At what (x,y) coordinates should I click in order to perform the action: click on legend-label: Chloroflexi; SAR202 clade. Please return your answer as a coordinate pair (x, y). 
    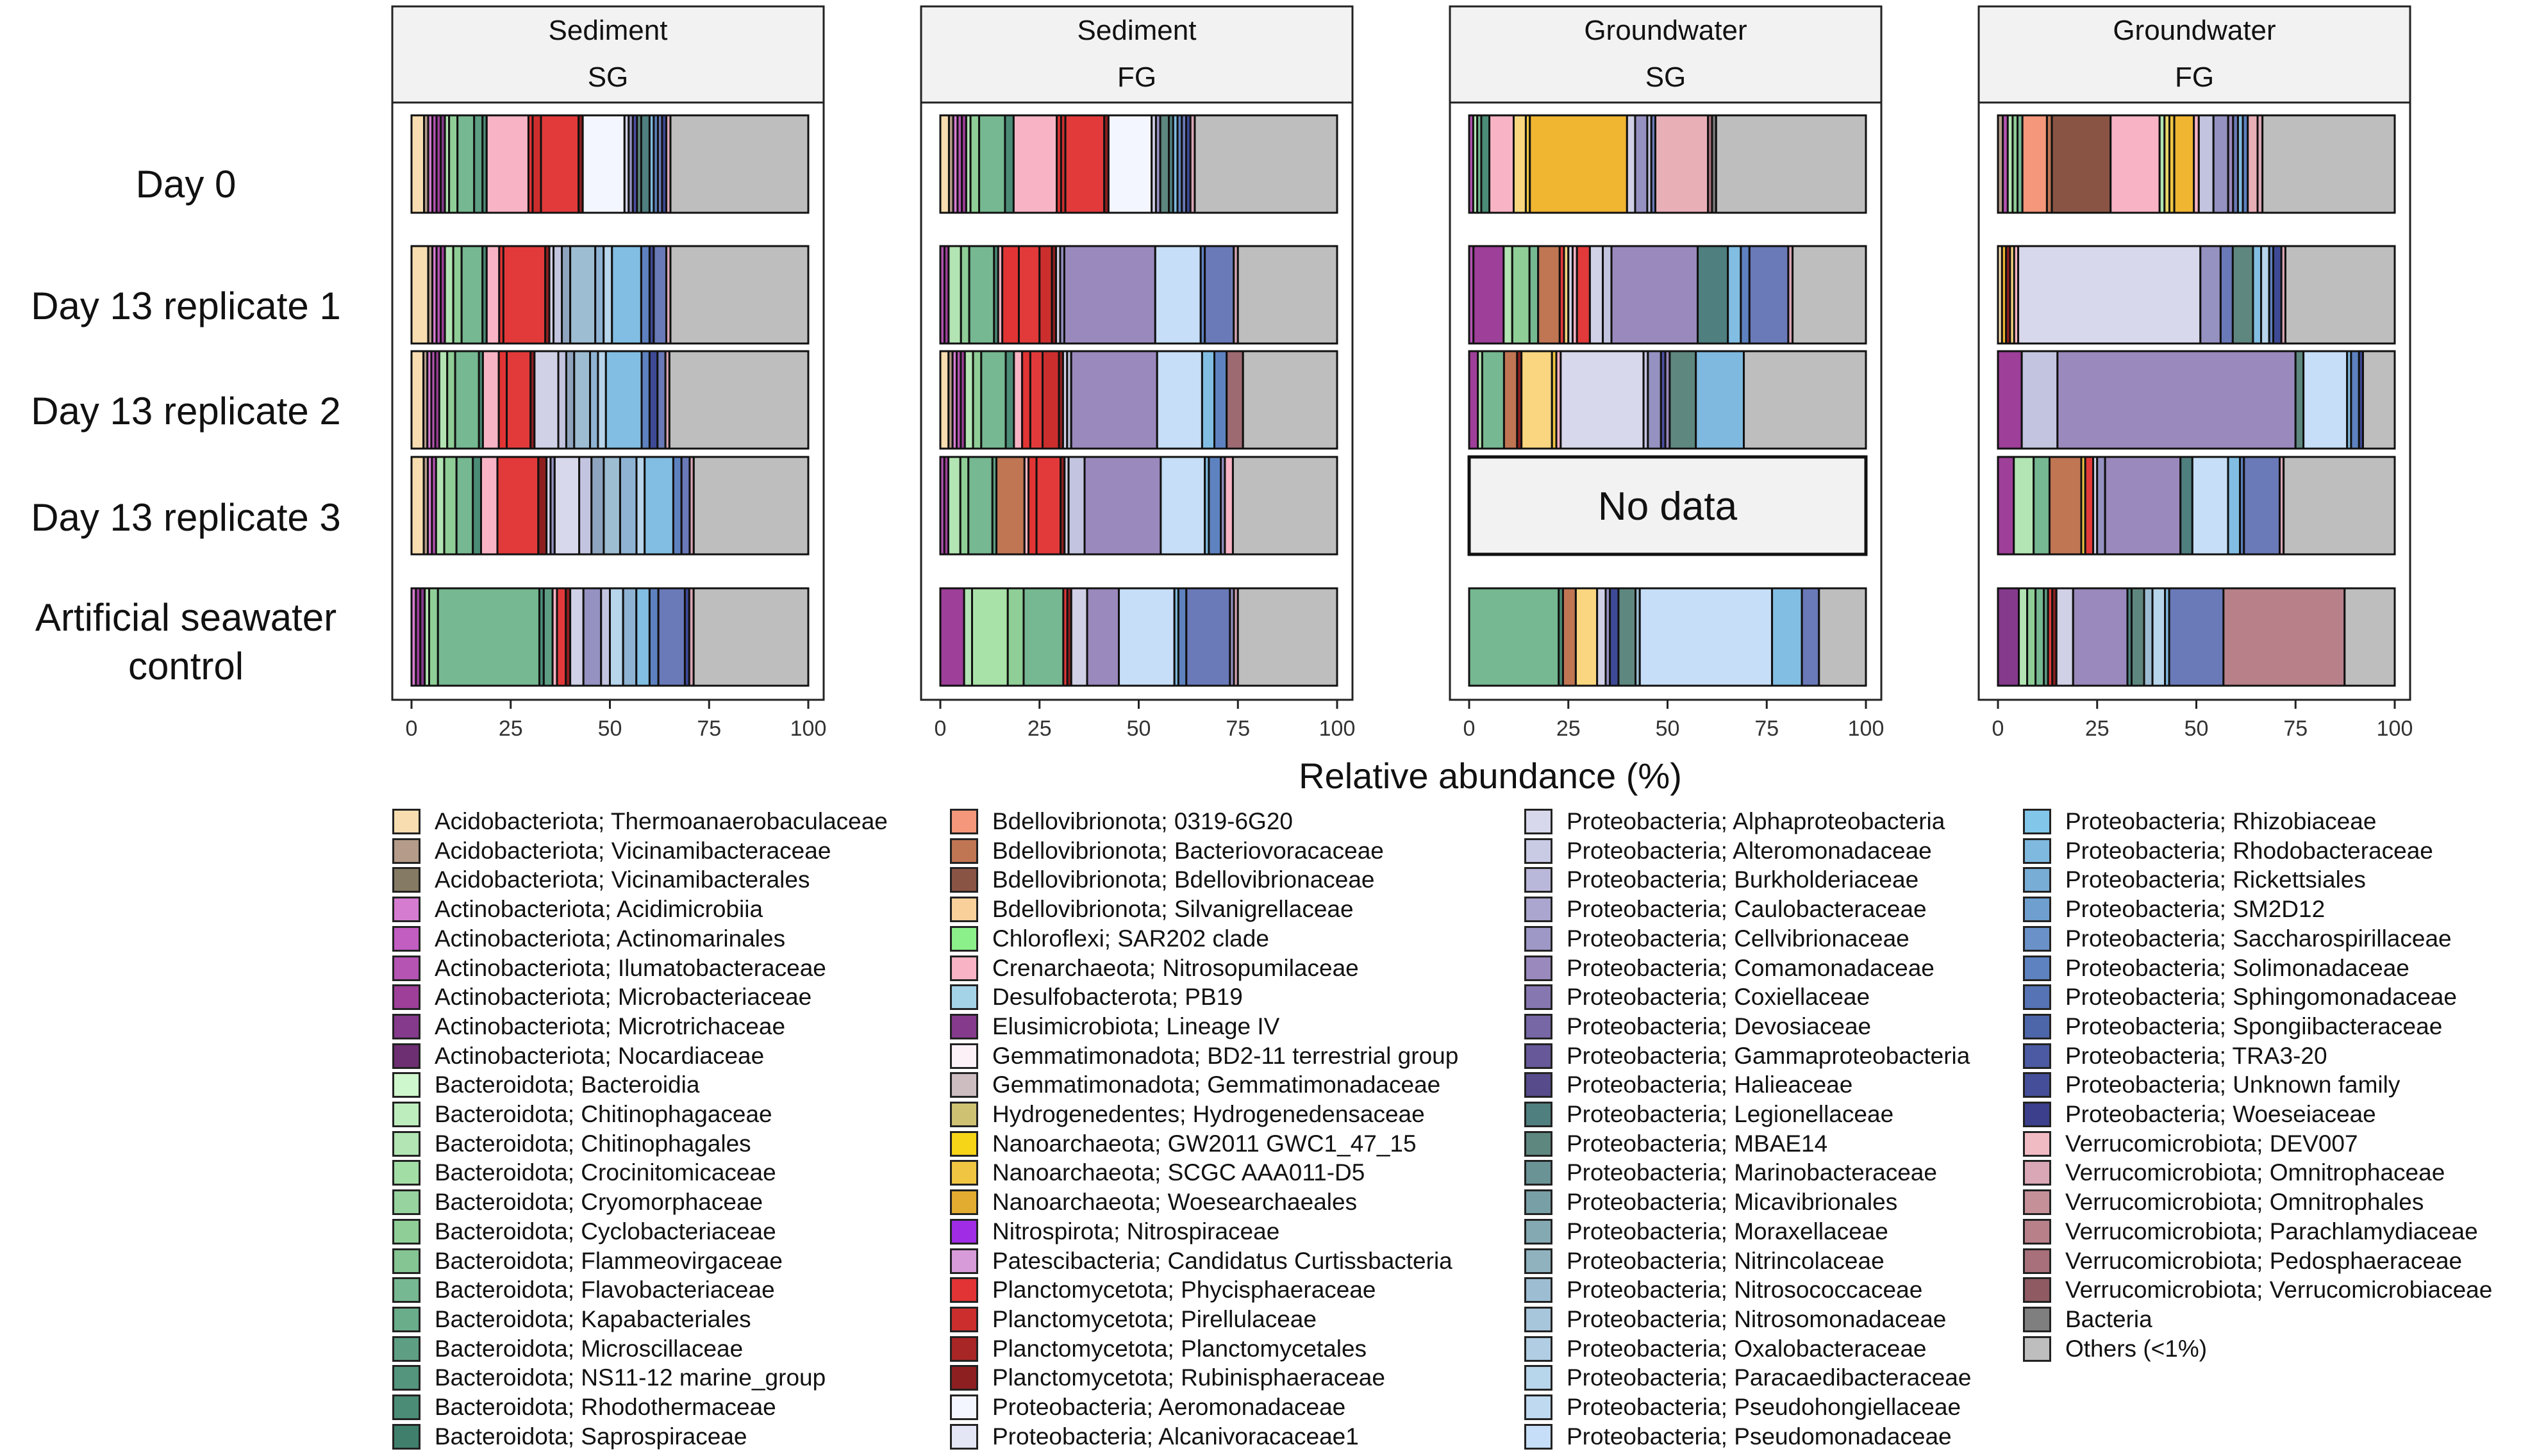
    Looking at the image, I should click on (1130, 938).